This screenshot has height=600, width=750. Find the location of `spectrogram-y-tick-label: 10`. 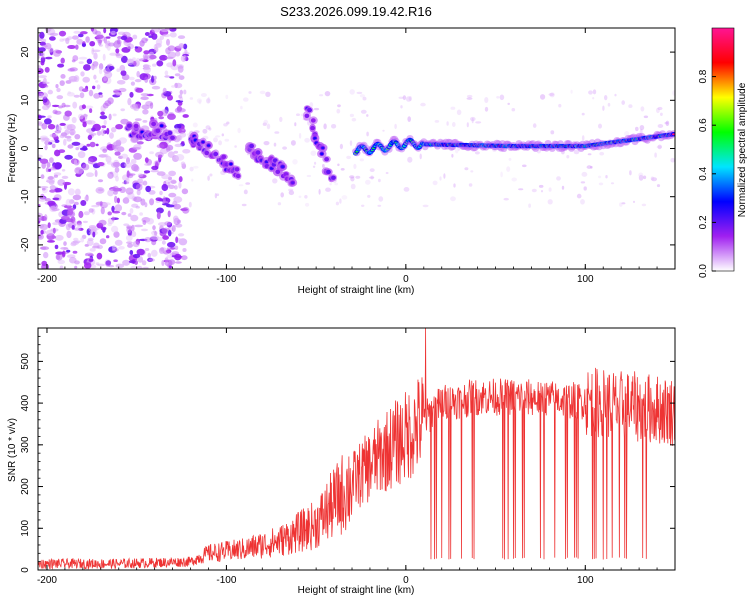

spectrogram-y-tick-label: 10 is located at coordinates (25, 100).